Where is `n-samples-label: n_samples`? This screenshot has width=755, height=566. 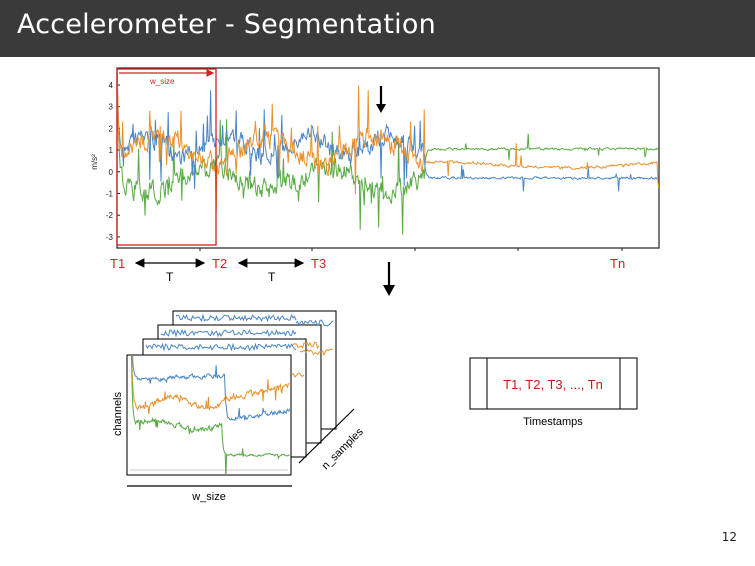 n-samples-label: n_samples is located at coordinates (343, 449).